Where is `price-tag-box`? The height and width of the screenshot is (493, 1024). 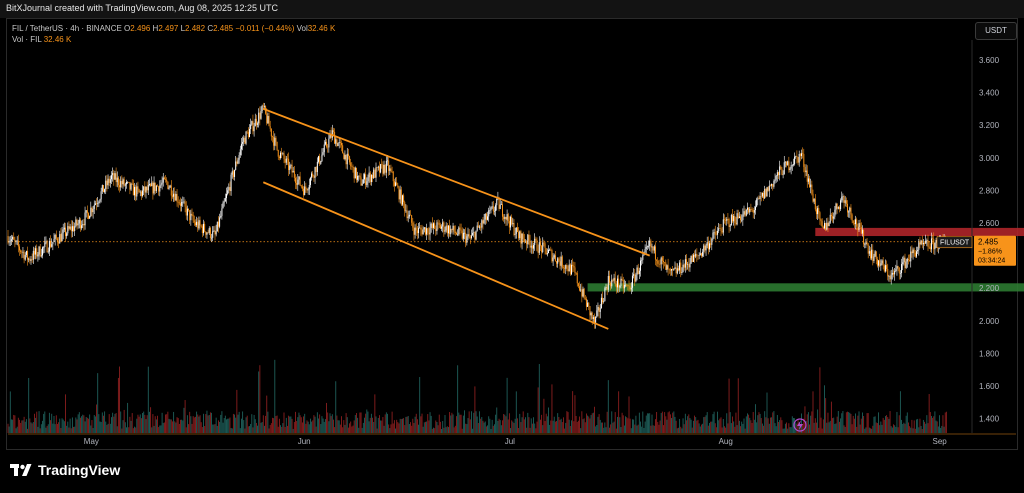
price-tag-box is located at coordinates (995, 250).